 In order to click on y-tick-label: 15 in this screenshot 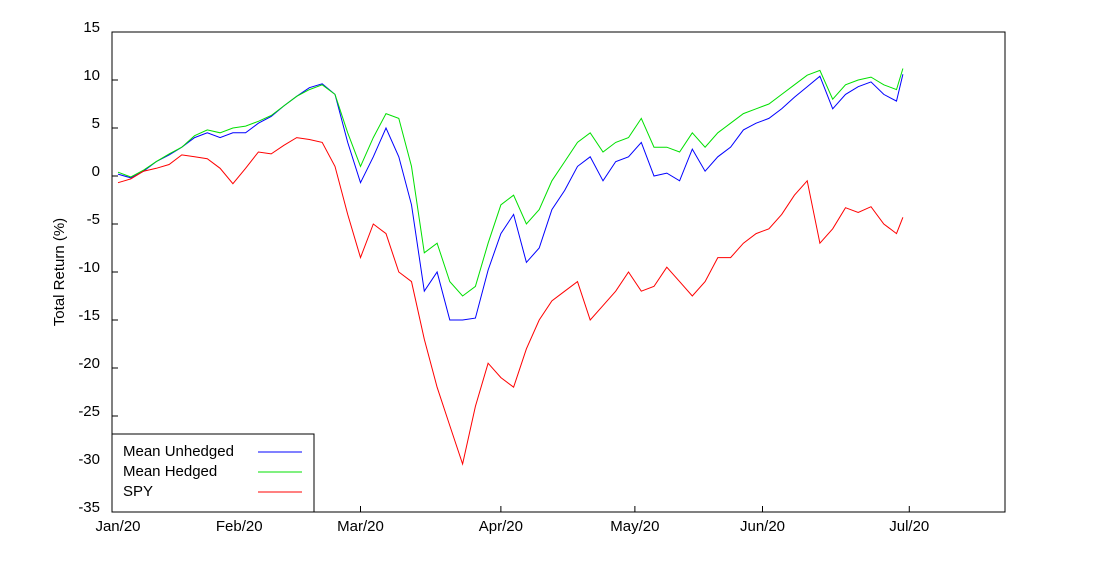, I will do `click(91, 27)`.